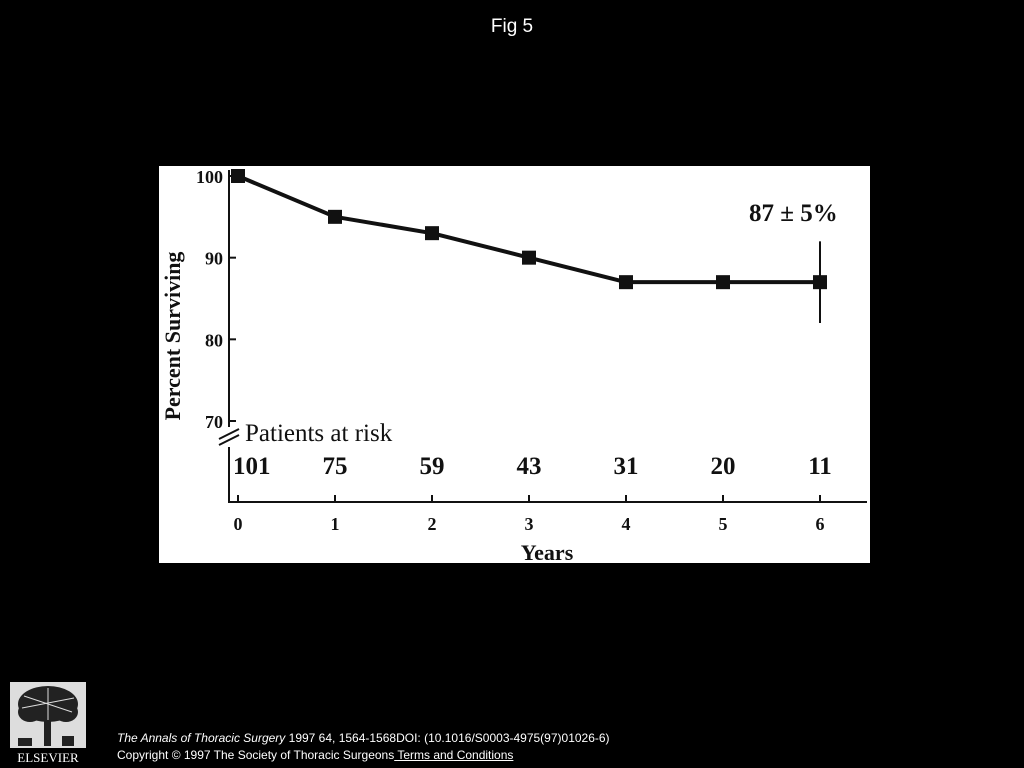 Image resolution: width=1024 pixels, height=768 pixels. I want to click on y-tick-labels: 100 90 80 70, so click(209, 299).